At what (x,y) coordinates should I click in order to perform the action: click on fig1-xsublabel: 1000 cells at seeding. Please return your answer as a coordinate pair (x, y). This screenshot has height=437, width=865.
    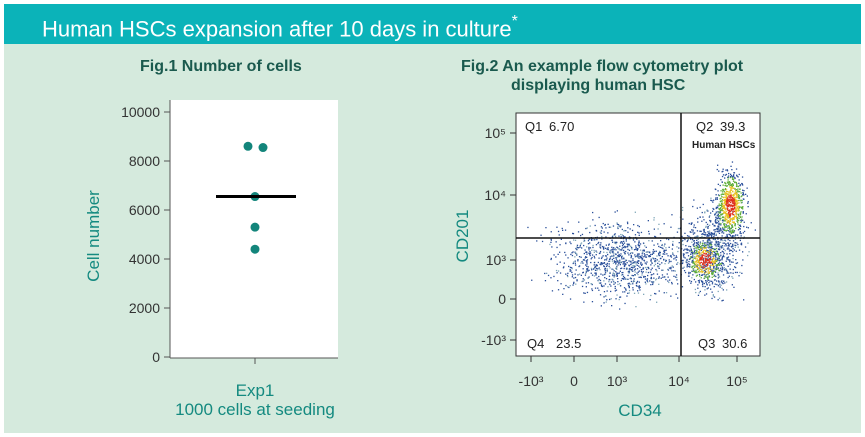
    Looking at the image, I should click on (255, 409).